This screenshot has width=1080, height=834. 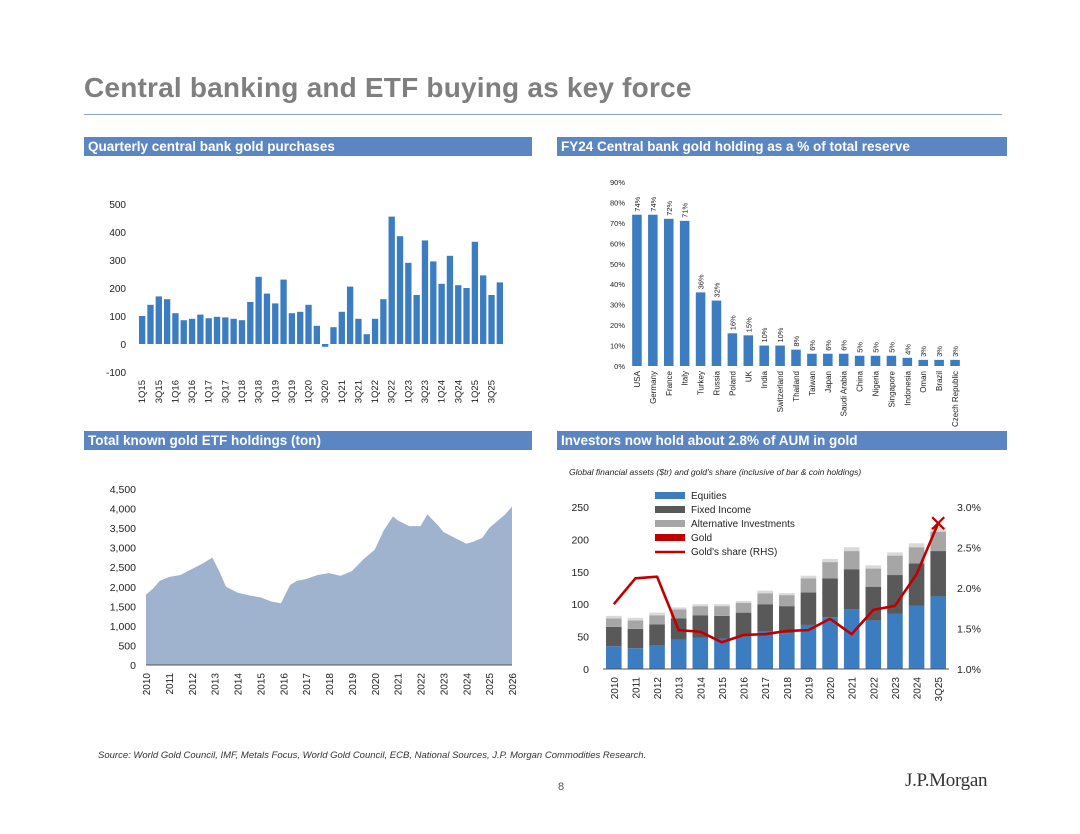 I want to click on panel-header-cb-purchases: Quarterly central bank gold purchases, so click(x=308, y=146).